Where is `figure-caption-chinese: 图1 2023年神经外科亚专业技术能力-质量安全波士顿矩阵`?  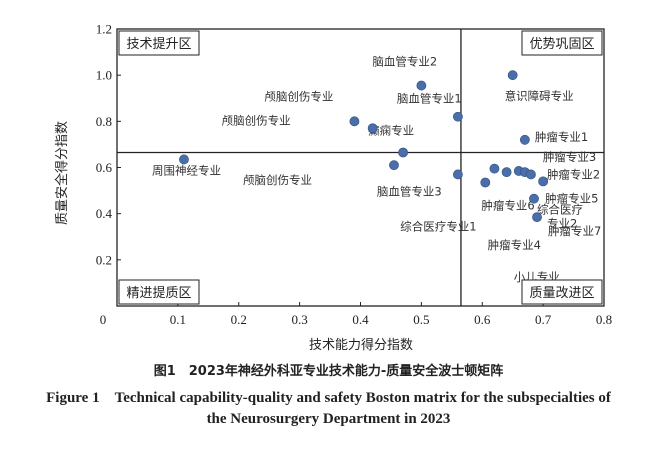
figure-caption-chinese: 图1 2023年神经外科亚专业技术能力-质量安全波士顿矩阵 is located at coordinates (328, 371).